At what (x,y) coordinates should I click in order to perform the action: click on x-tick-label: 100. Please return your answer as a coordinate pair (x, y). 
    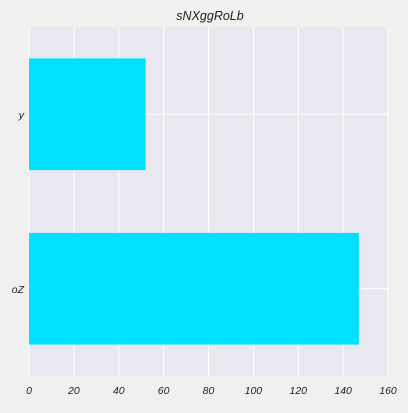
    Looking at the image, I should click on (254, 391).